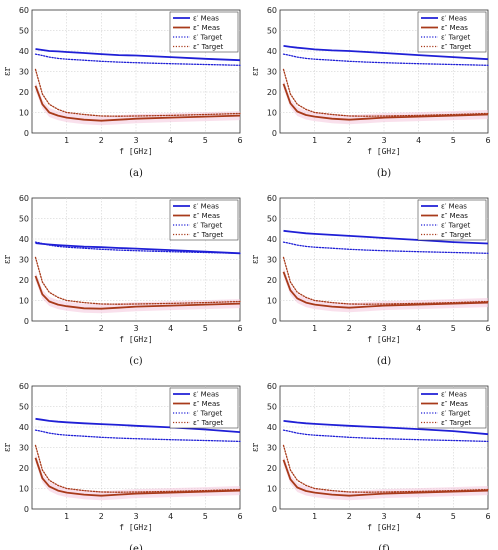 The height and width of the screenshot is (550, 498). Describe the element at coordinates (136, 361) in the screenshot. I see `panel-caption: (c)` at that location.